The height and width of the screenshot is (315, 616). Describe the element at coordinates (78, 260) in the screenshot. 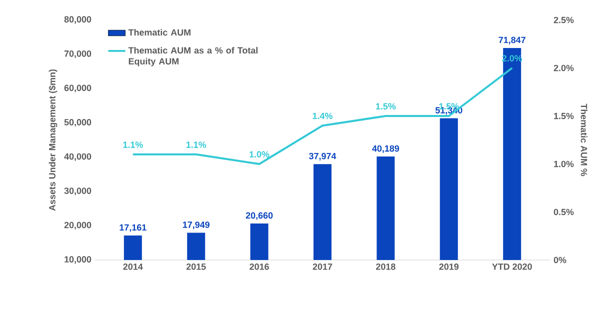

I see `y-tick-label: 10,000` at that location.